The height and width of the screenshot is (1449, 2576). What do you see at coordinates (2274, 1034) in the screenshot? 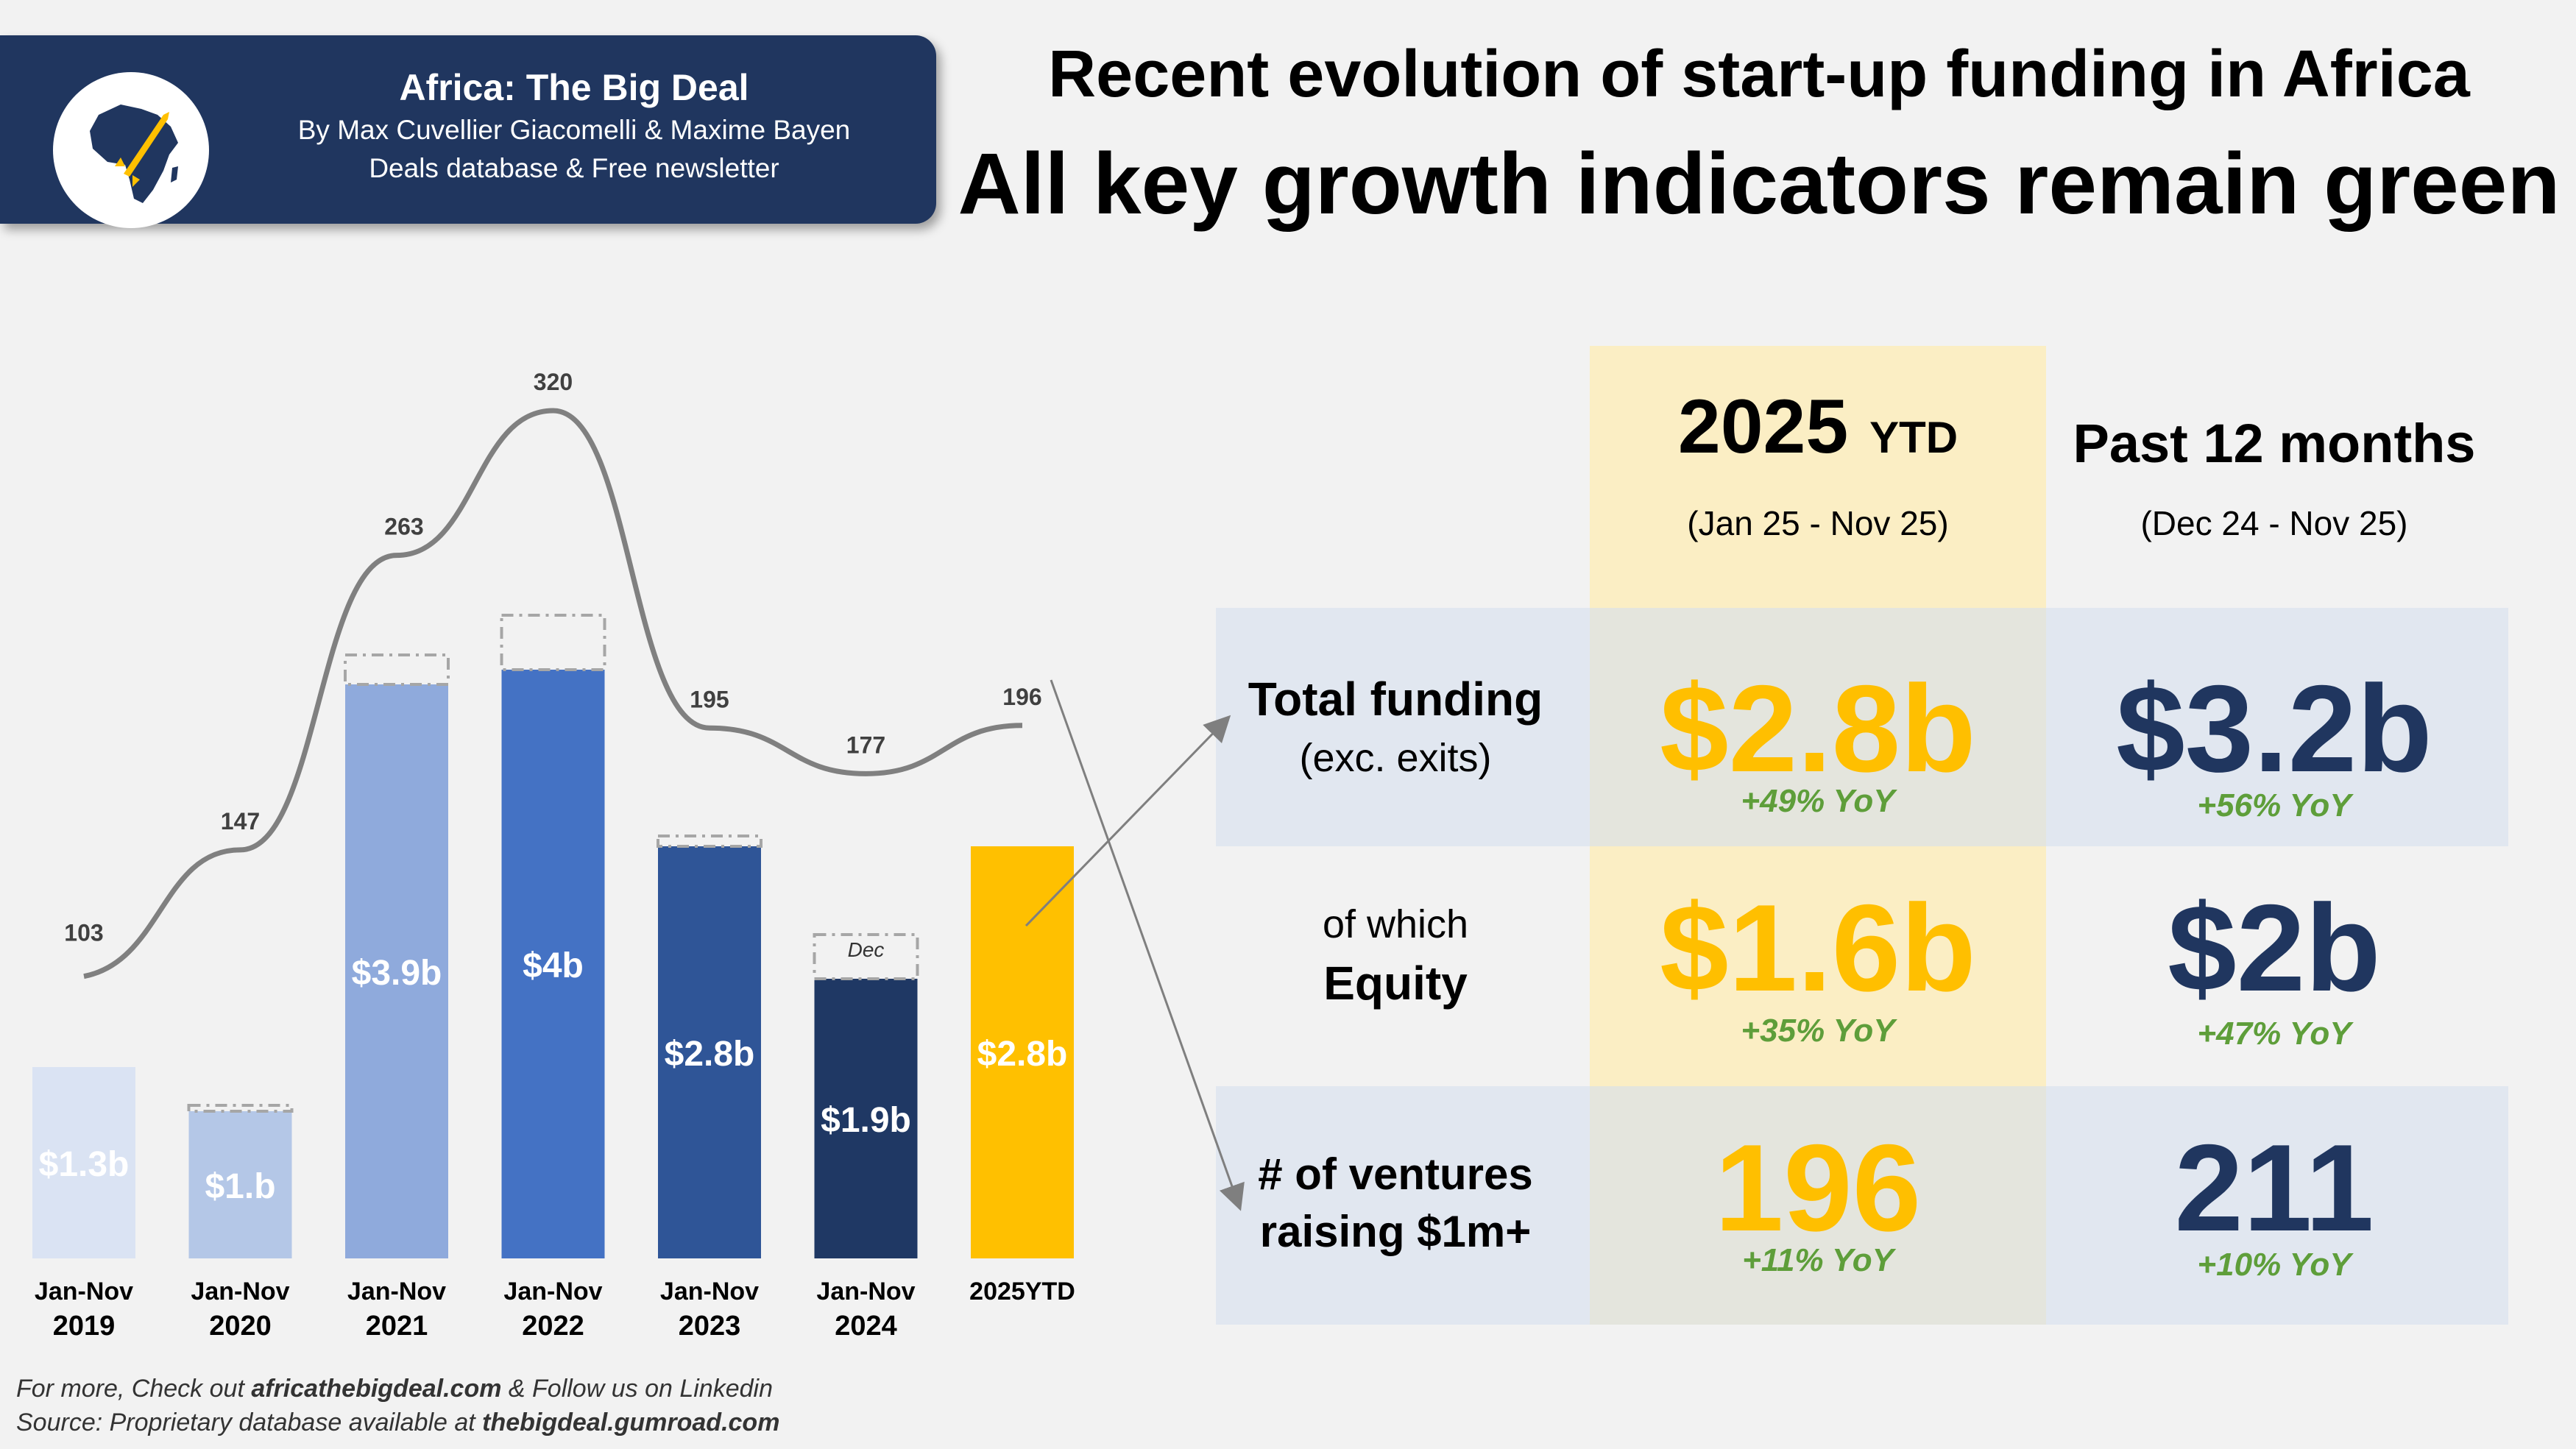
I see `ltm-equity-yoy: +47% YoY` at bounding box center [2274, 1034].